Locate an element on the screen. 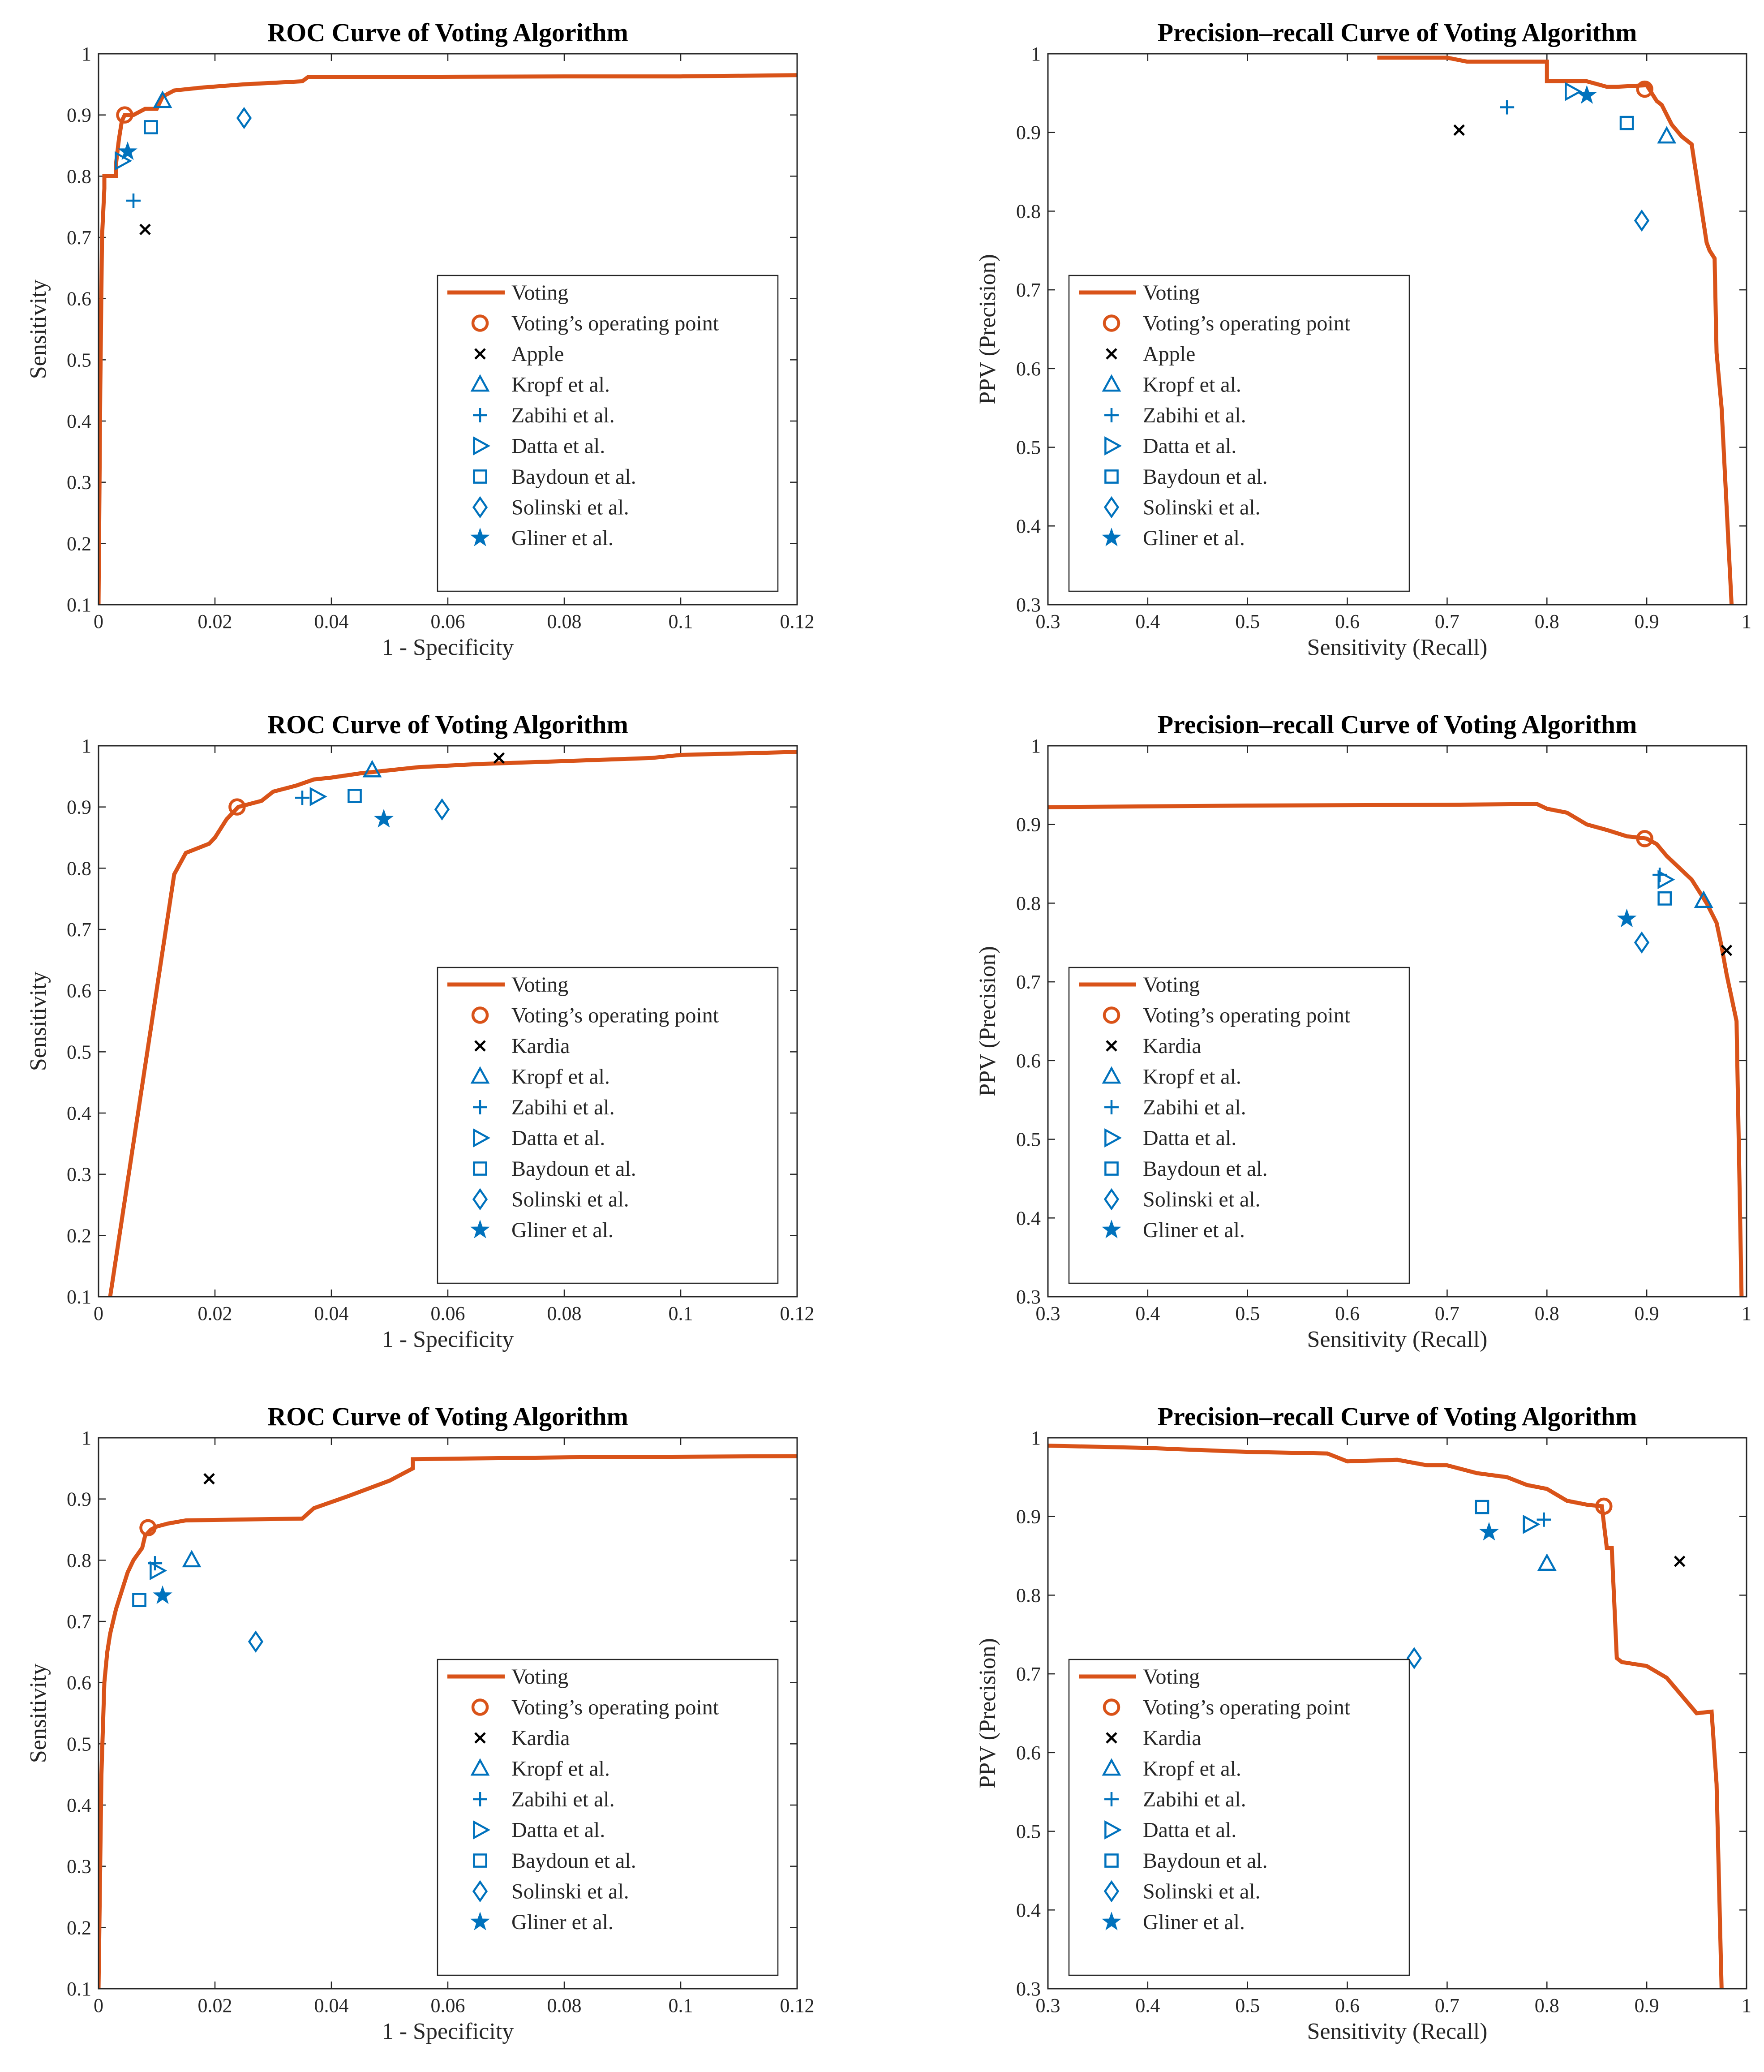 Image resolution: width=1764 pixels, height=2072 pixels. x-tick-label: 0.3 is located at coordinates (1048, 2006).